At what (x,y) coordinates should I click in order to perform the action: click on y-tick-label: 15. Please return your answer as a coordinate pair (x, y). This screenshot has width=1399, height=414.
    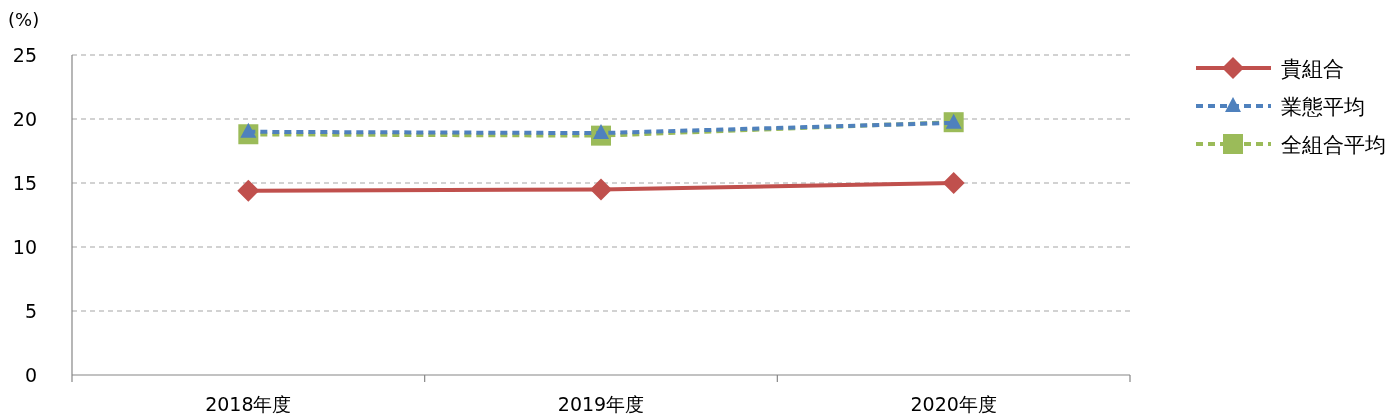
    Looking at the image, I should click on (24, 183).